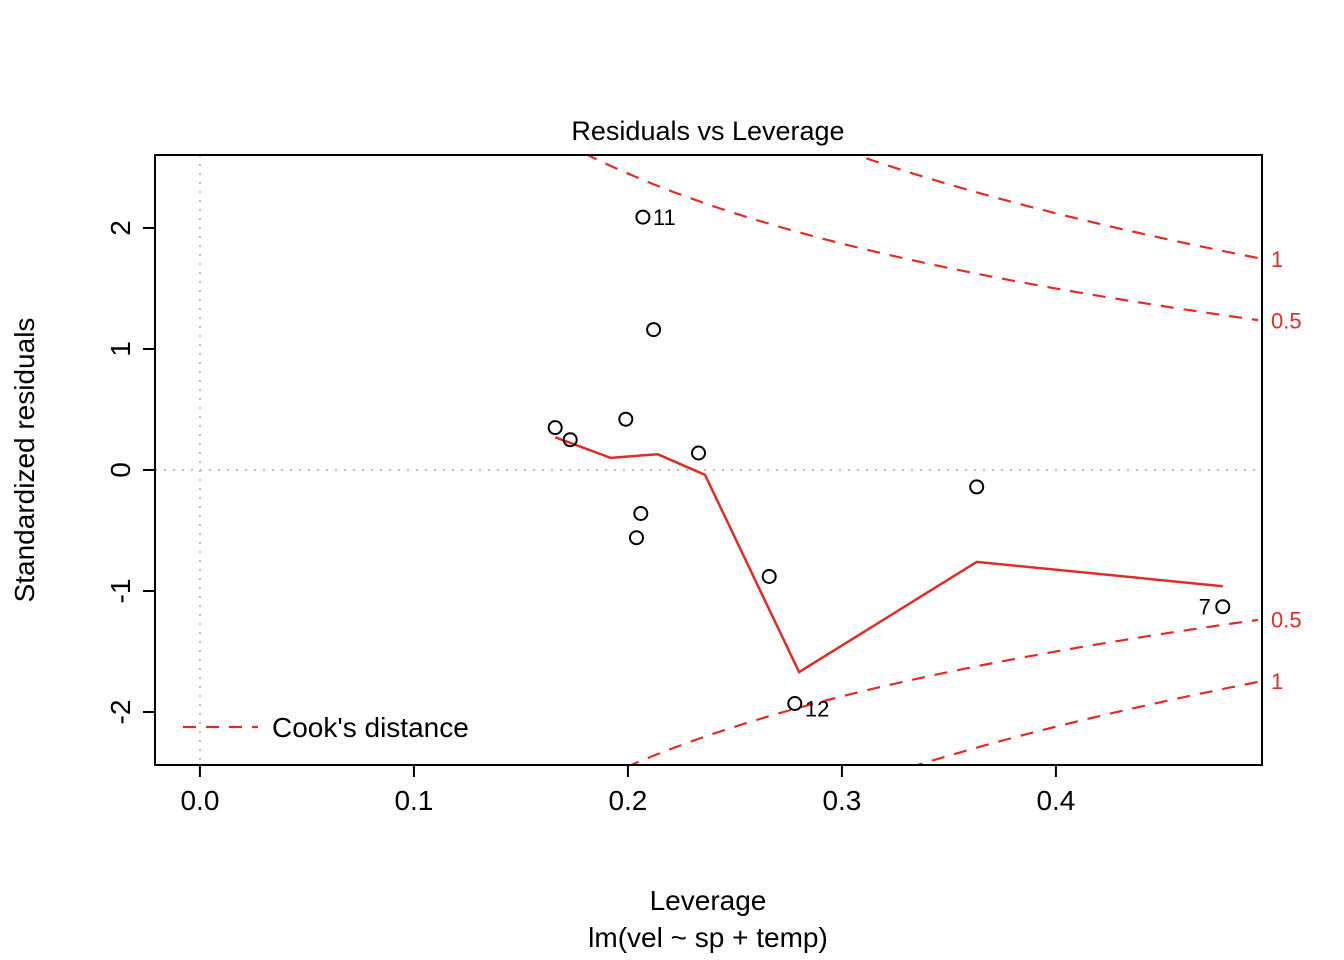 The width and height of the screenshot is (1344, 960). Describe the element at coordinates (817, 709) in the screenshot. I see `point-label-12: 12` at that location.